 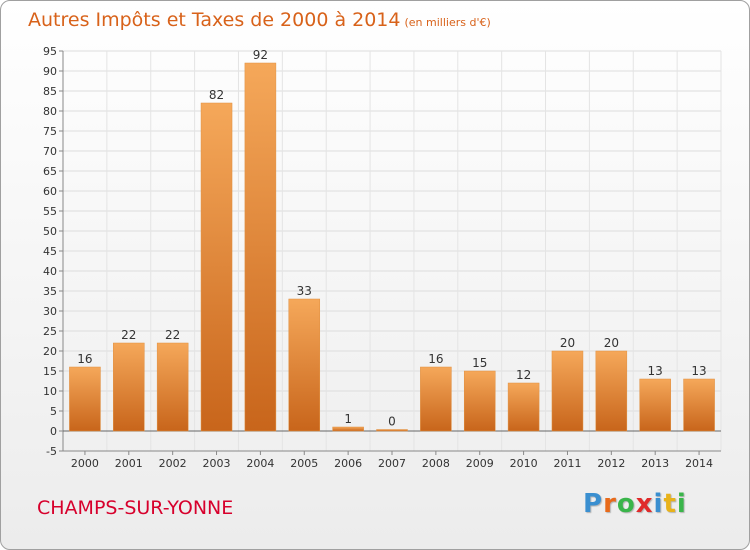 What do you see at coordinates (53, 431) in the screenshot?
I see `y-tick-label: 0` at bounding box center [53, 431].